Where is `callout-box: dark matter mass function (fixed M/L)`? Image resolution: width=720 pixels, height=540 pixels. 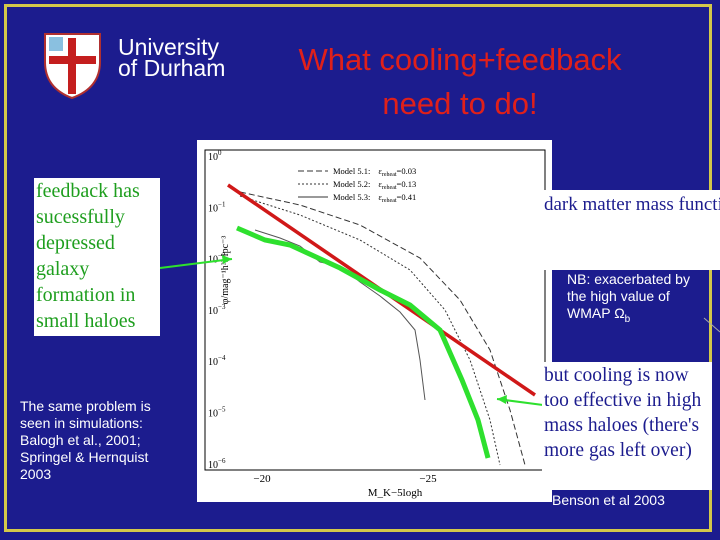 callout-box: dark matter mass function (fixed M/L) is located at coordinates (631, 230).